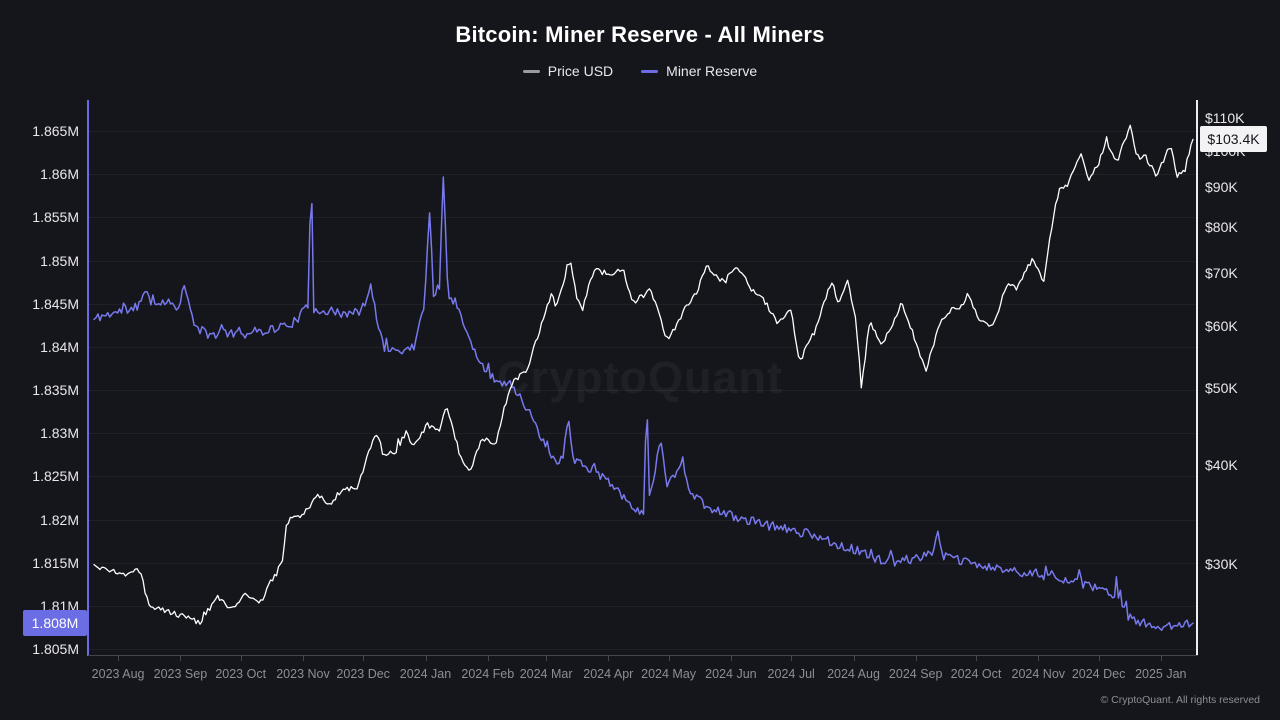  Describe the element at coordinates (1221, 227) in the screenshot. I see `right-axis-tick-label: $80K` at that location.